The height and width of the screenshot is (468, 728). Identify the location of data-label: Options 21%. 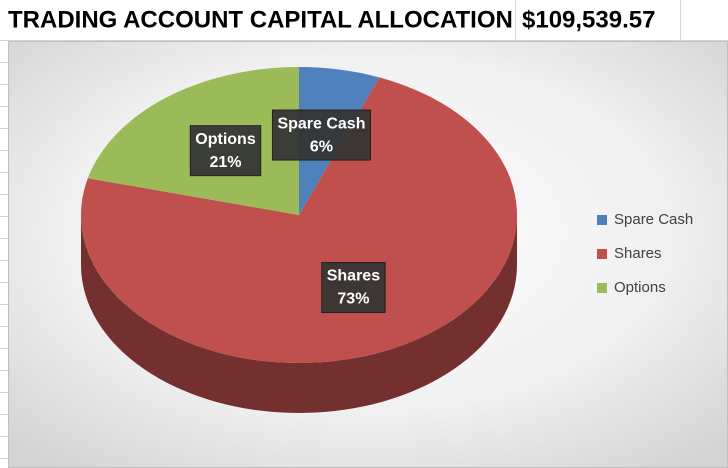
(225, 151).